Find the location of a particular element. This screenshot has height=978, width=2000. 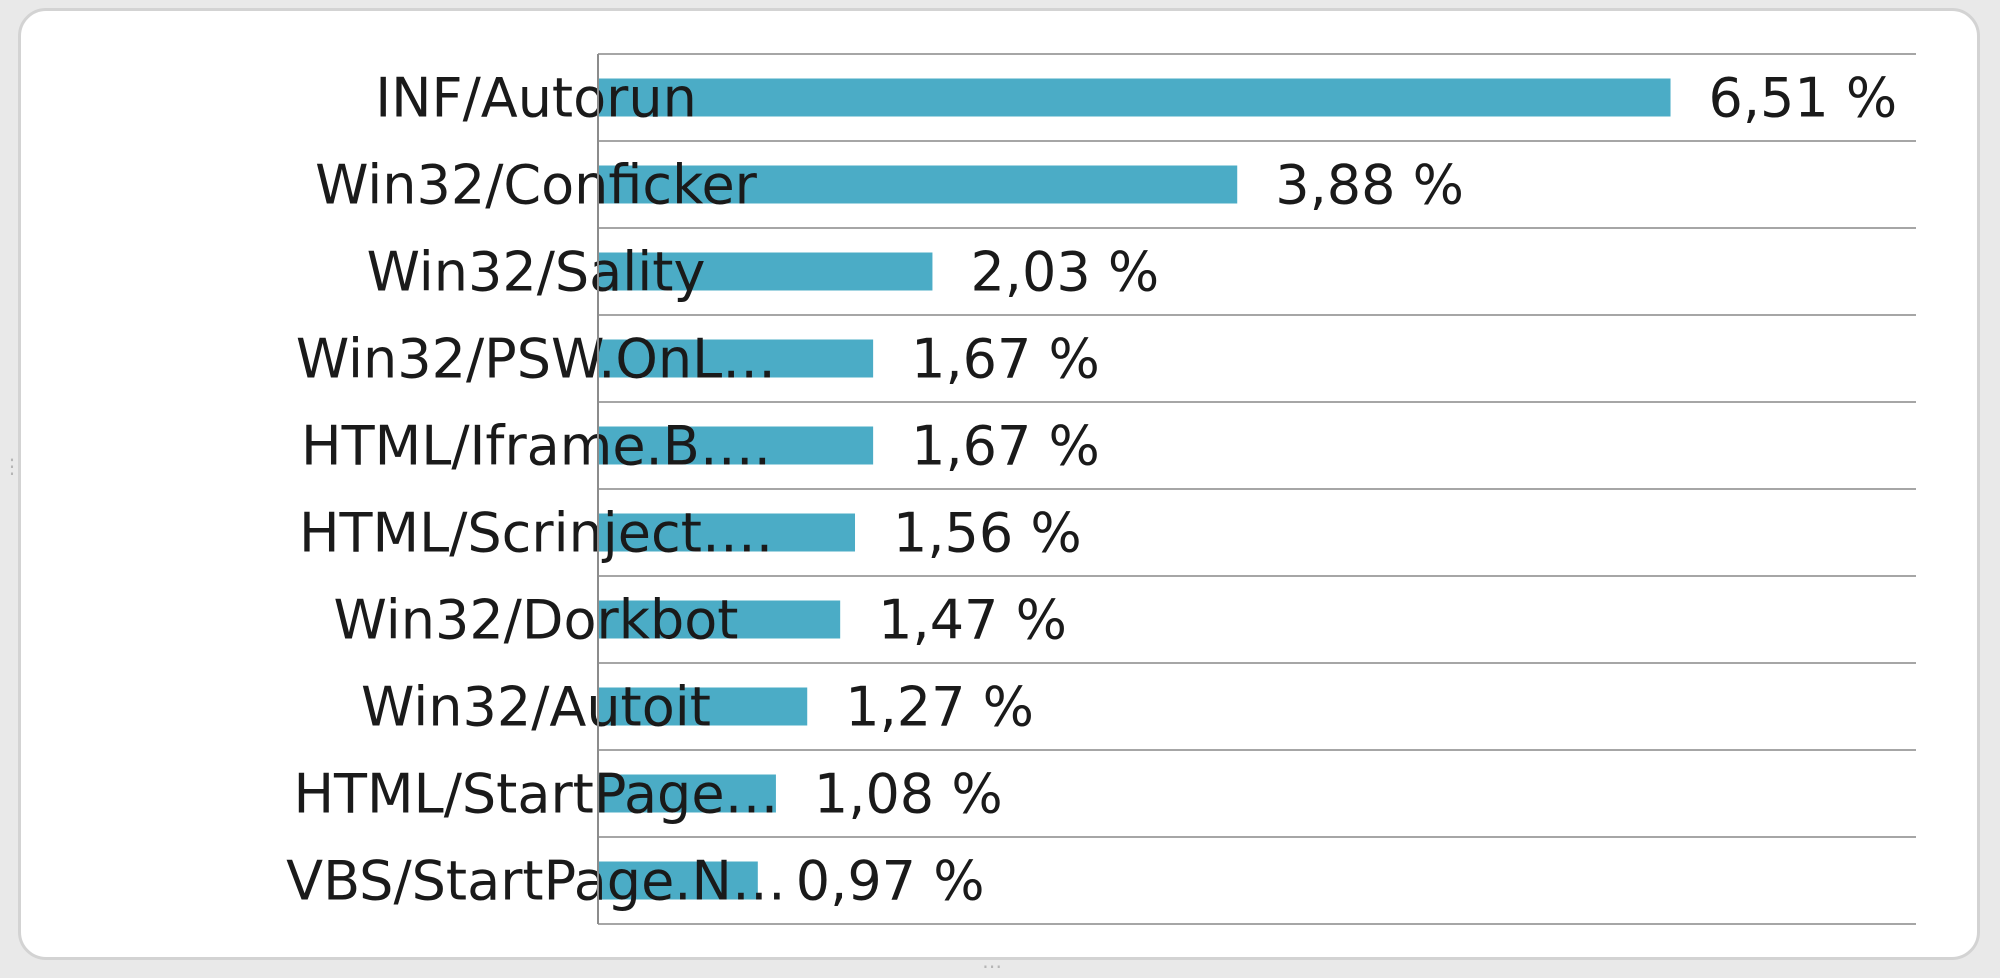

category-label: Win32/Autoit is located at coordinates (536, 707).